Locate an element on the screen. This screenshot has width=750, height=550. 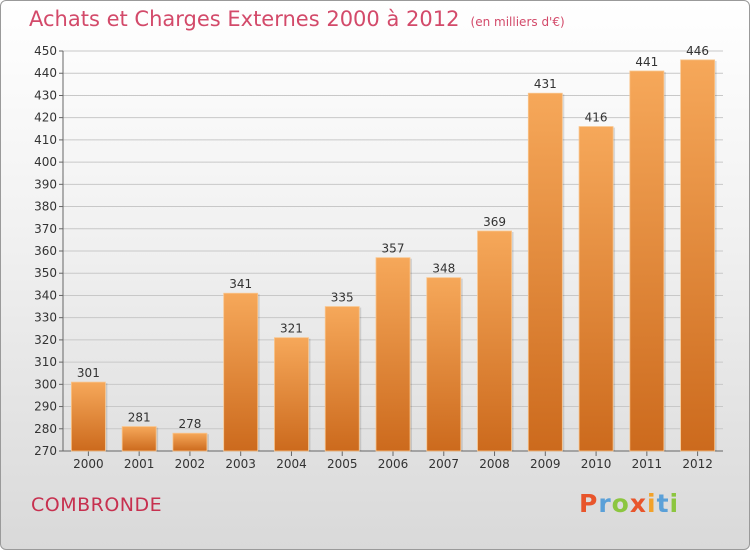
y-tick-label: 270 is located at coordinates (45, 451).